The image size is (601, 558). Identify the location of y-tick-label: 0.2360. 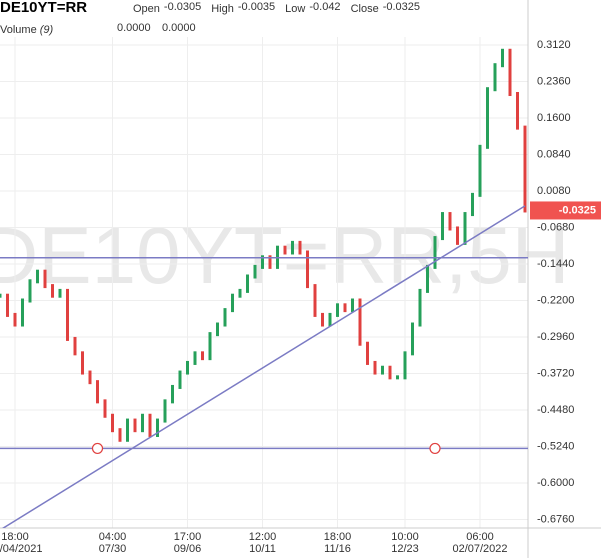
(554, 81).